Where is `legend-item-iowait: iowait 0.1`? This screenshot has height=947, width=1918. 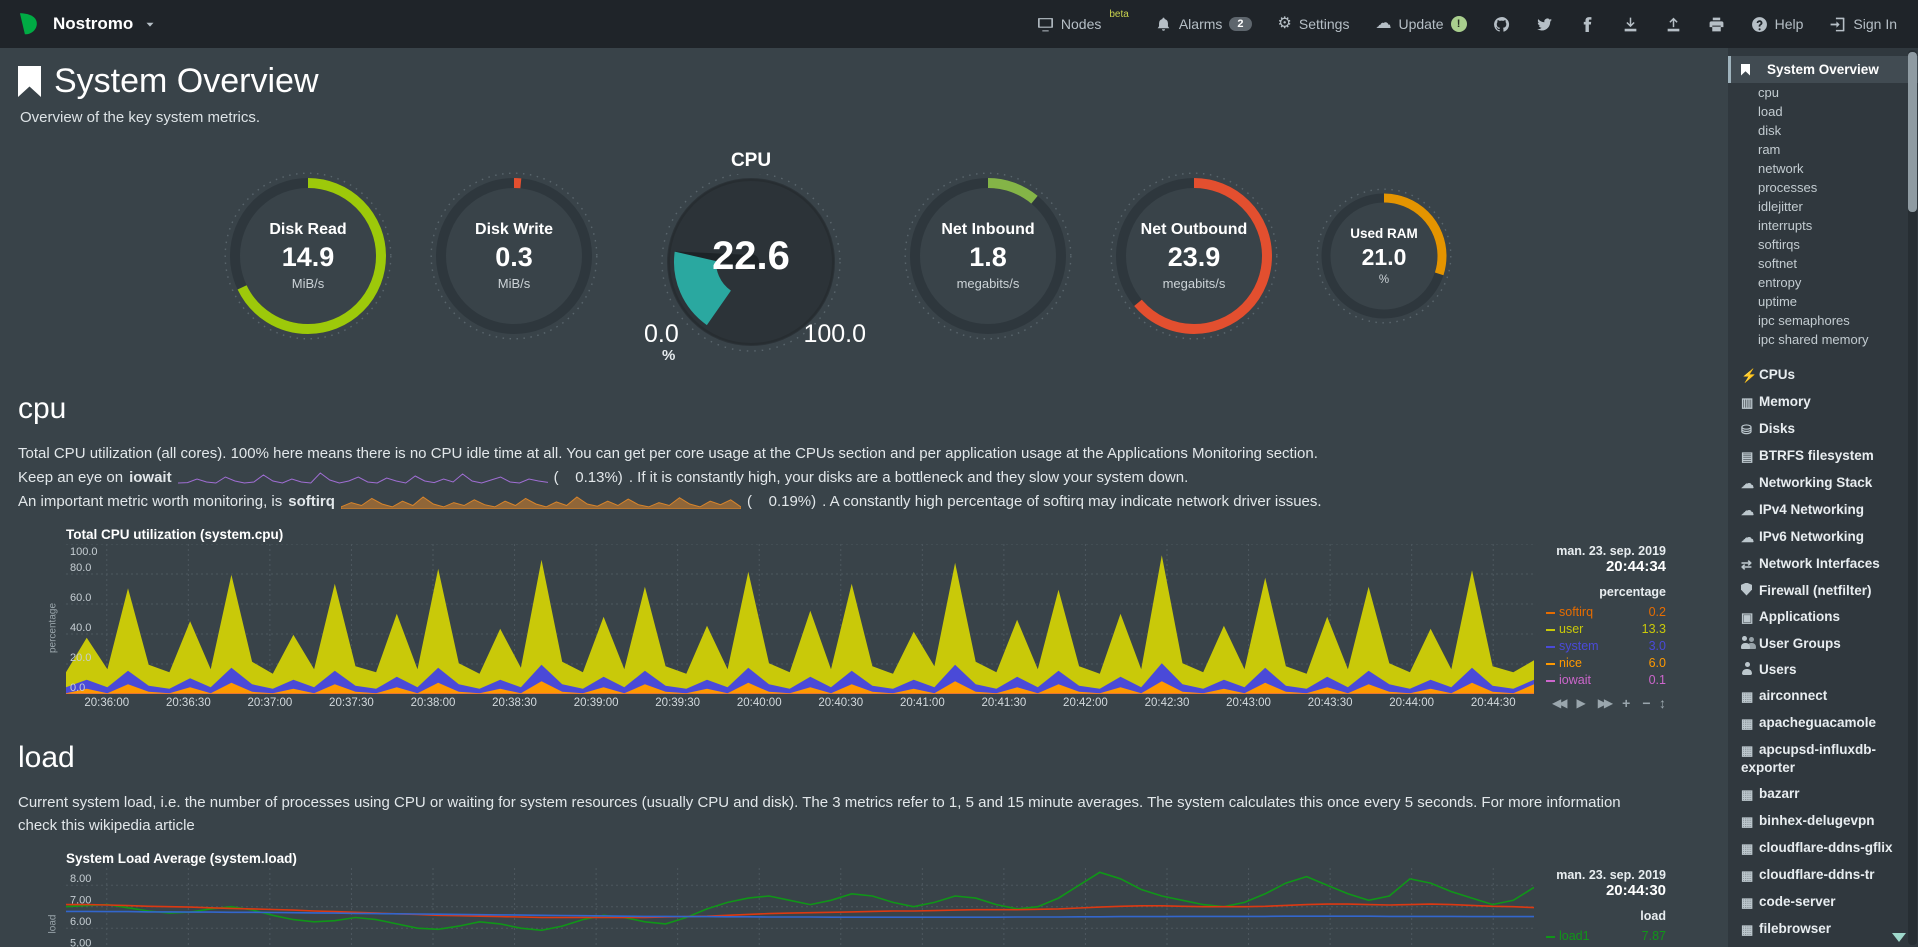
legend-item-iowait: iowait 0.1 is located at coordinates (1606, 680).